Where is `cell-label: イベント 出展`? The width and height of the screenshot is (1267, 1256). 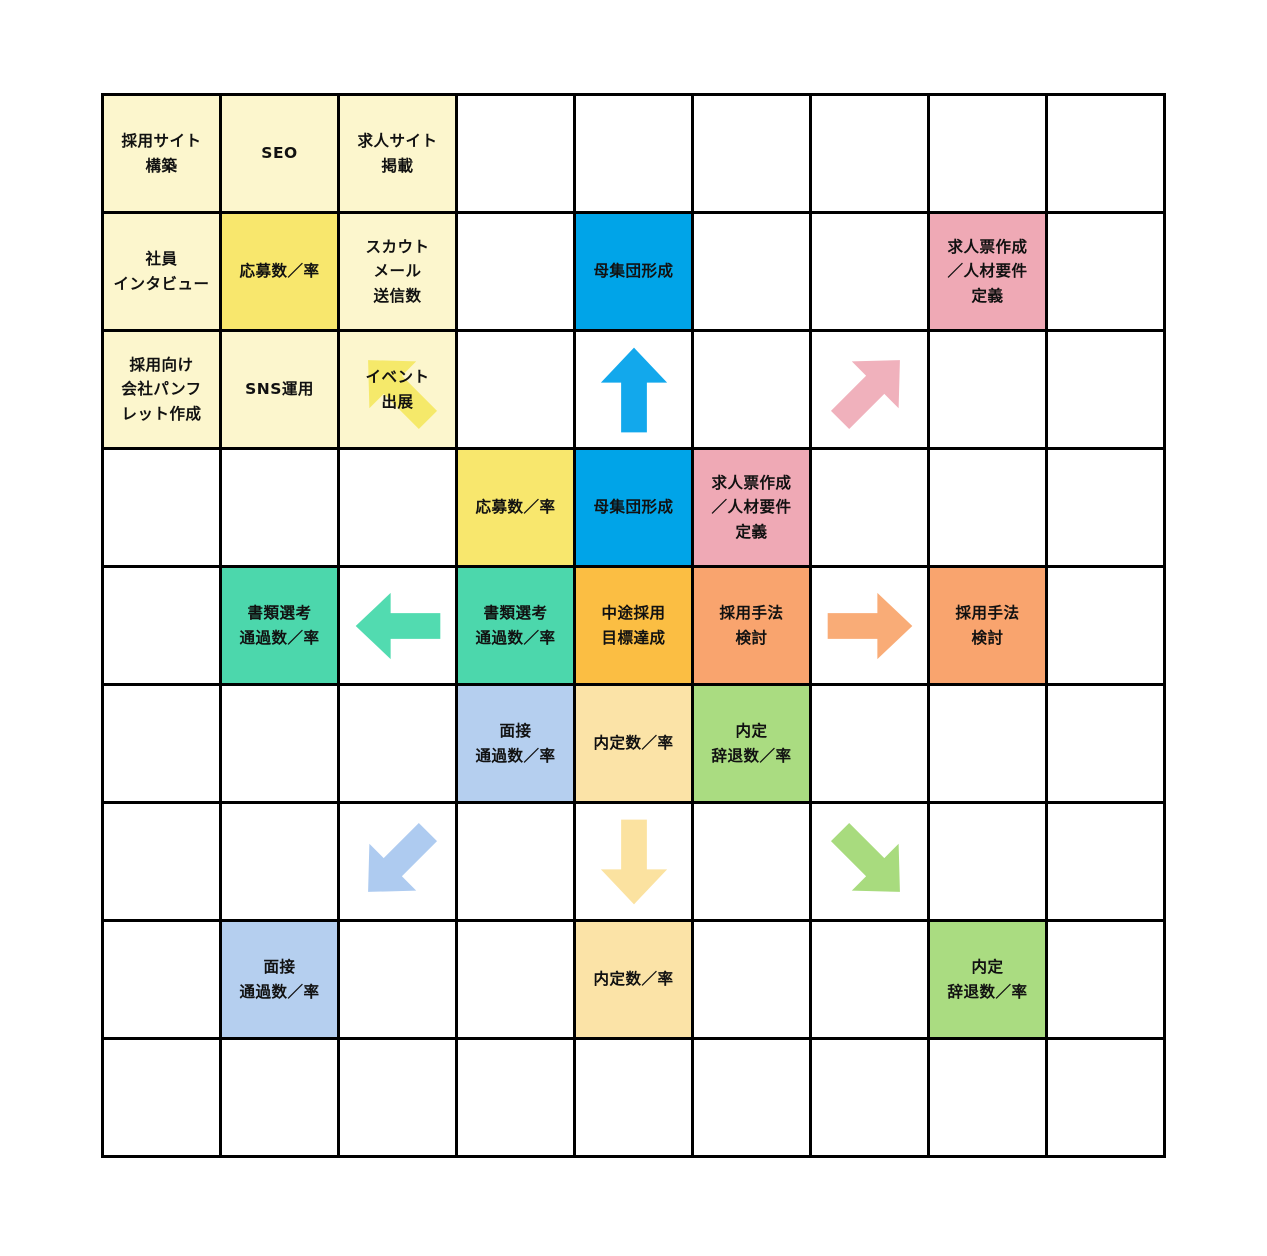 cell-label: イベント 出展 is located at coordinates (397, 389).